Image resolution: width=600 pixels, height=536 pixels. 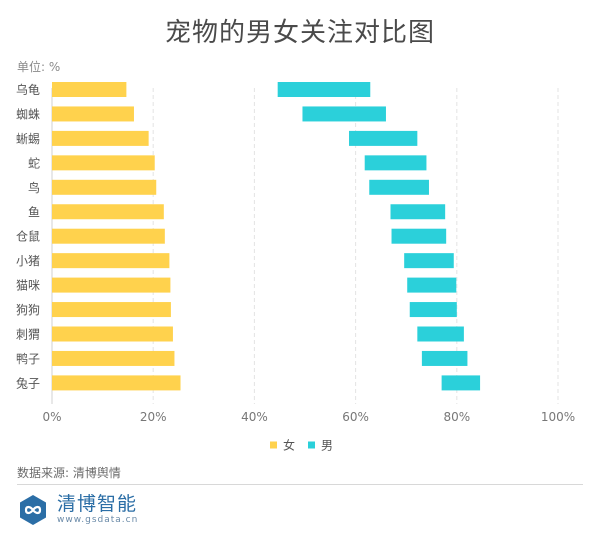 What do you see at coordinates (289, 445) in the screenshot?
I see `legend-label: 女` at bounding box center [289, 445].